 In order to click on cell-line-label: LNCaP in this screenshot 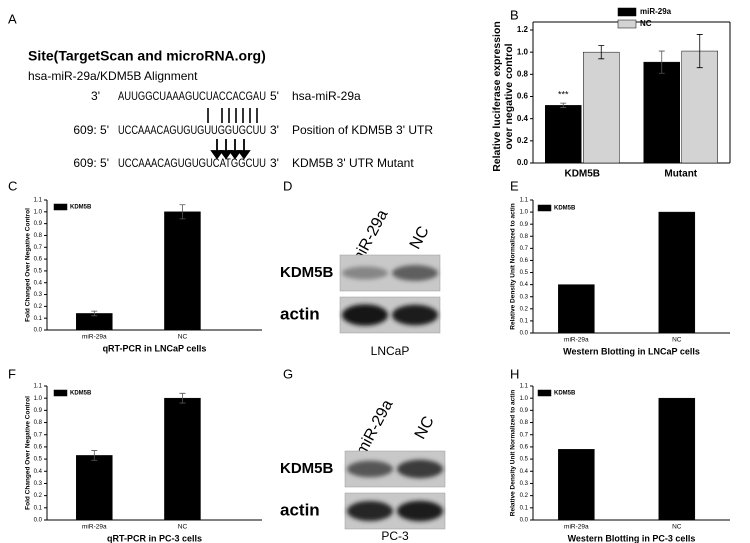, I will do `click(390, 351)`.